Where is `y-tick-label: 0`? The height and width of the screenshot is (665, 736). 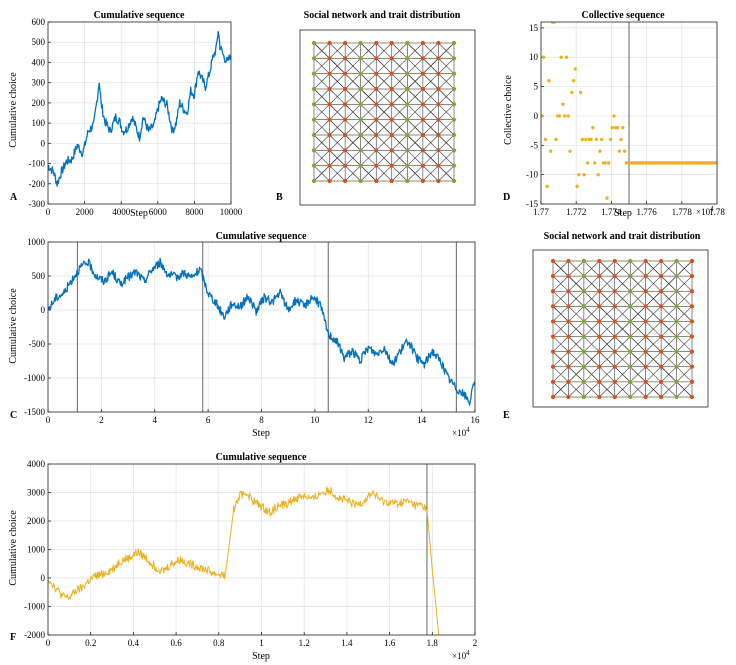
y-tick-label: 0 is located at coordinates (536, 116).